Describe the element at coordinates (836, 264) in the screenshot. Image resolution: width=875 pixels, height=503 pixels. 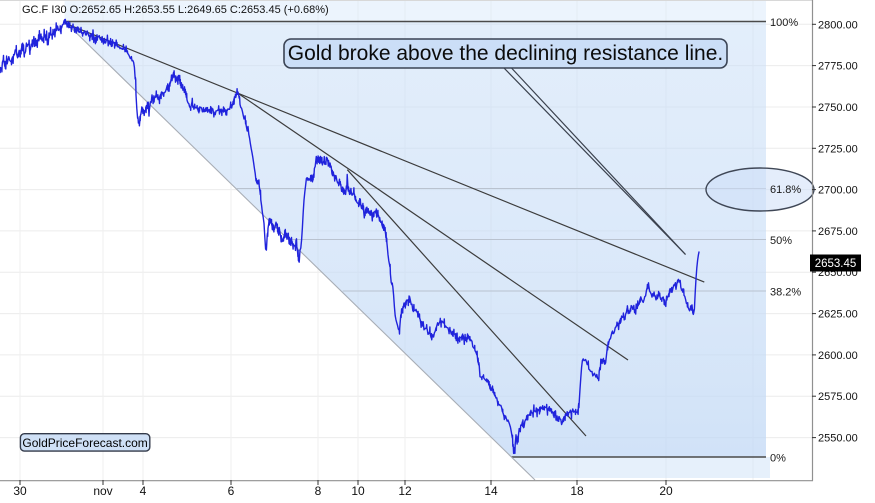
I see `svg-text: 2653.45` at that location.